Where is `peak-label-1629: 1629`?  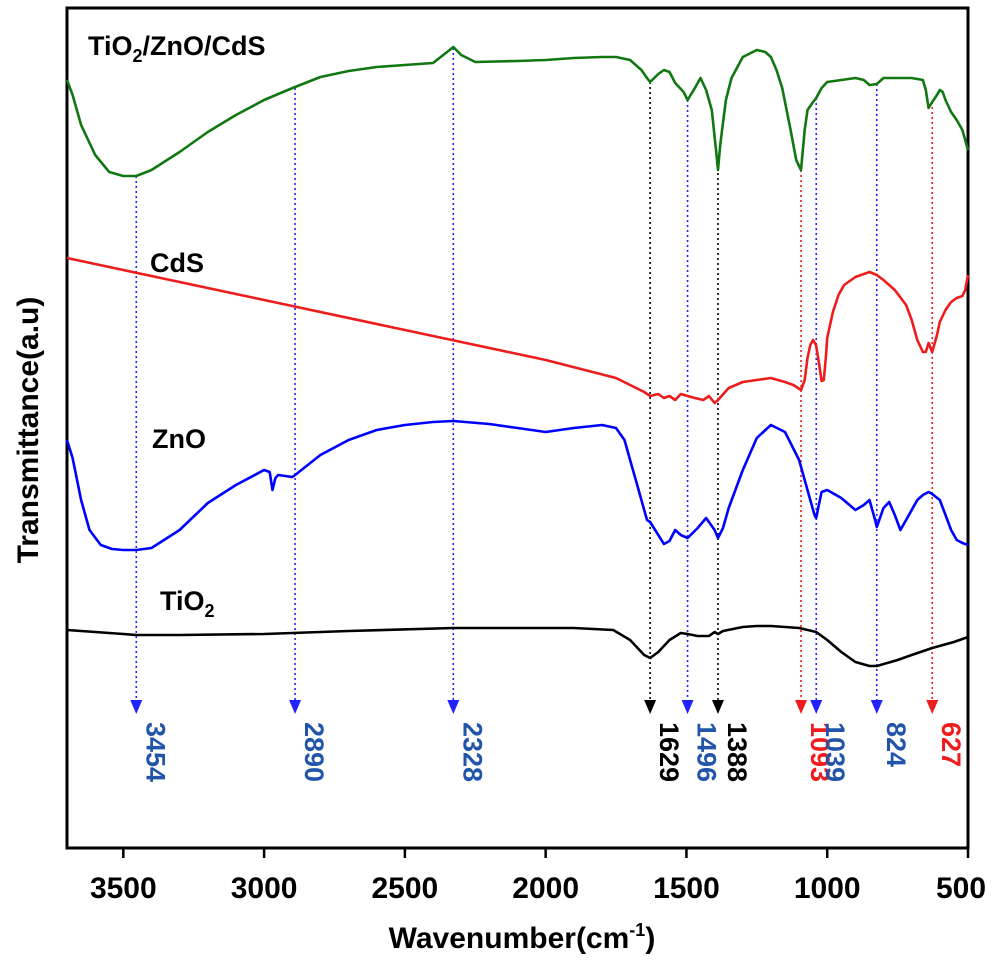 peak-label-1629: 1629 is located at coordinates (669, 752).